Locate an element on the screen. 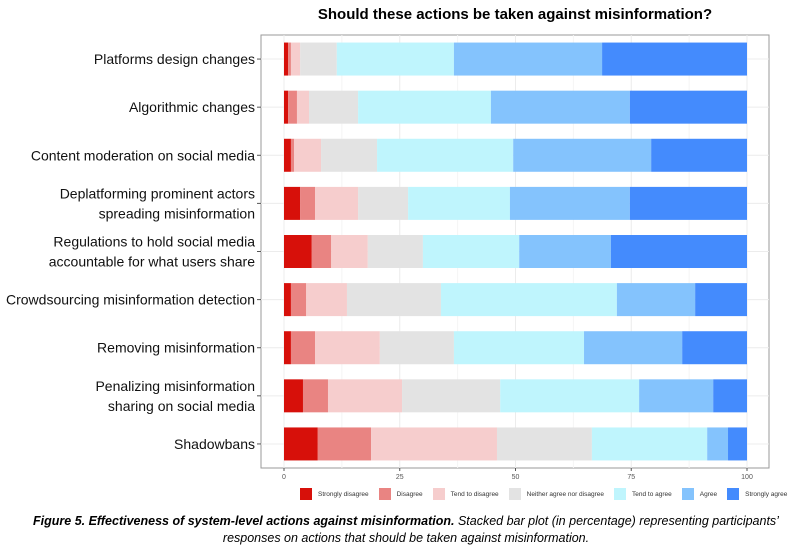 The image size is (812, 551). legend-item: Strongly agree is located at coordinates (757, 494).